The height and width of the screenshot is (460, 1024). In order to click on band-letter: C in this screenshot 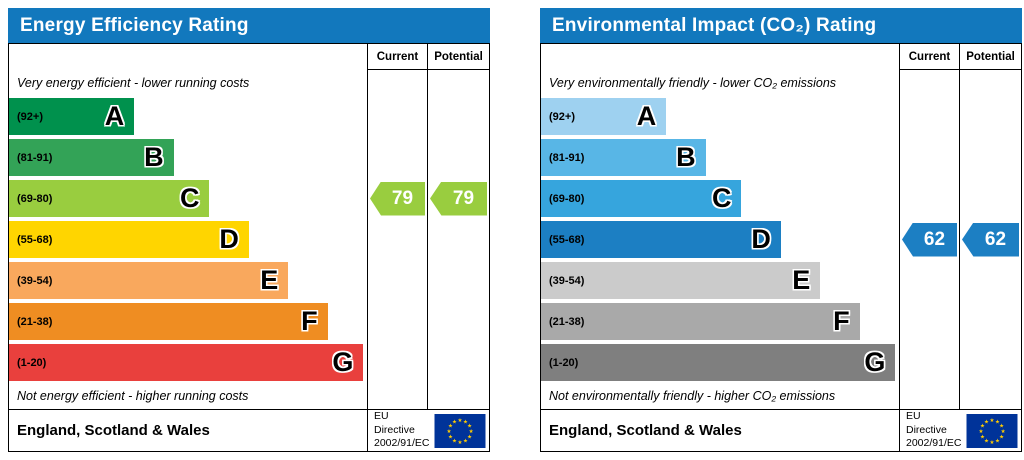, I will do `click(189, 198)`.